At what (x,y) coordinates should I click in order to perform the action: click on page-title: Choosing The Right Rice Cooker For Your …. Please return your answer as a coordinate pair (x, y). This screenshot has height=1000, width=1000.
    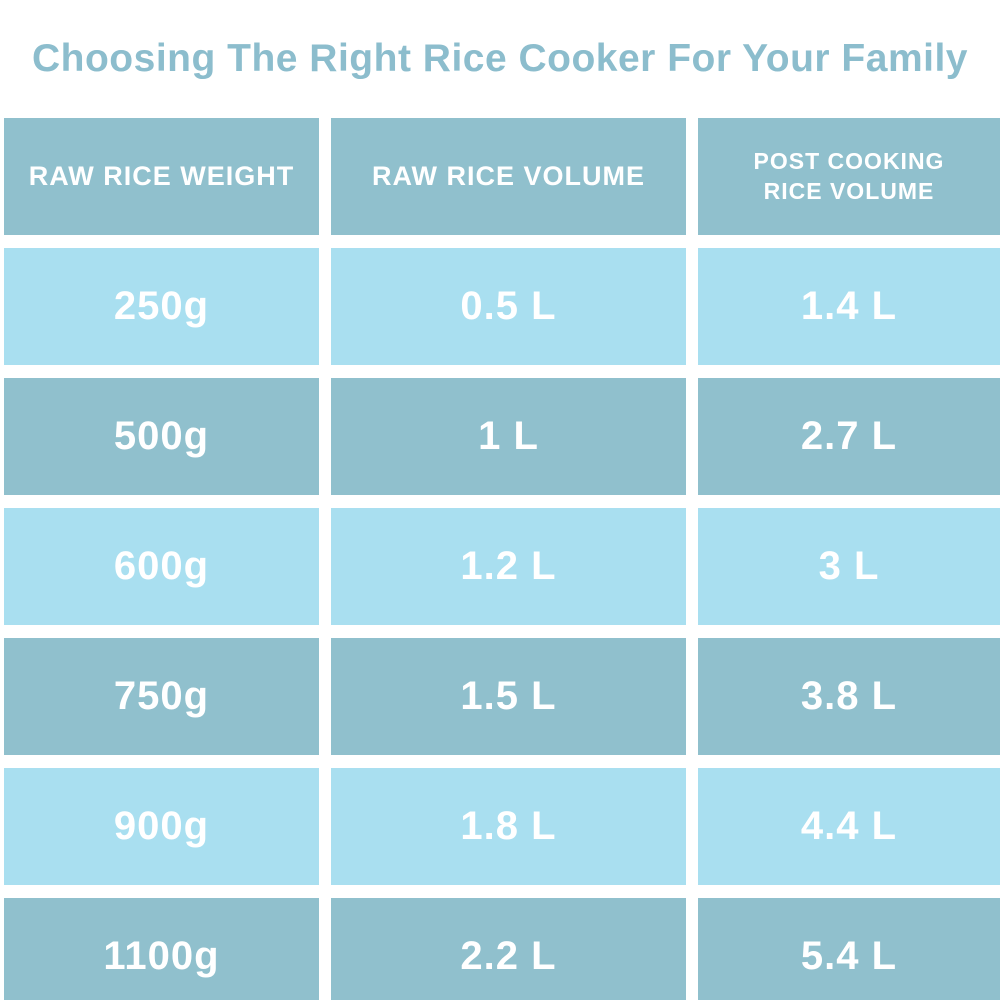
    Looking at the image, I should click on (500, 58).